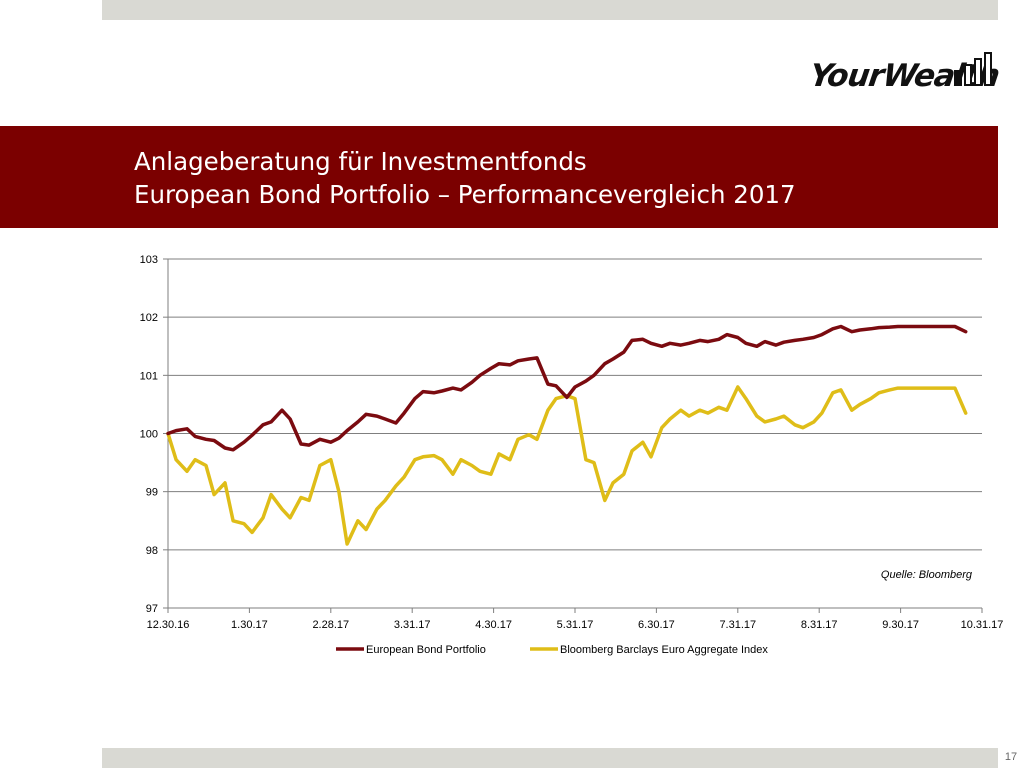  I want to click on header-band, so click(499, 177).